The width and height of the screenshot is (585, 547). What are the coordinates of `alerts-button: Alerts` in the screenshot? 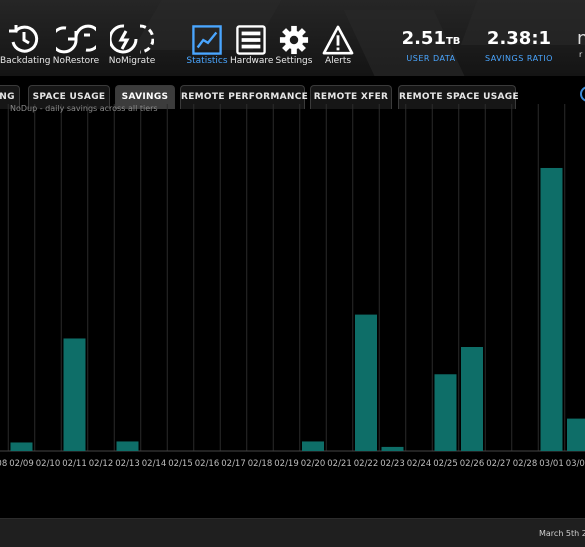 It's located at (338, 38).